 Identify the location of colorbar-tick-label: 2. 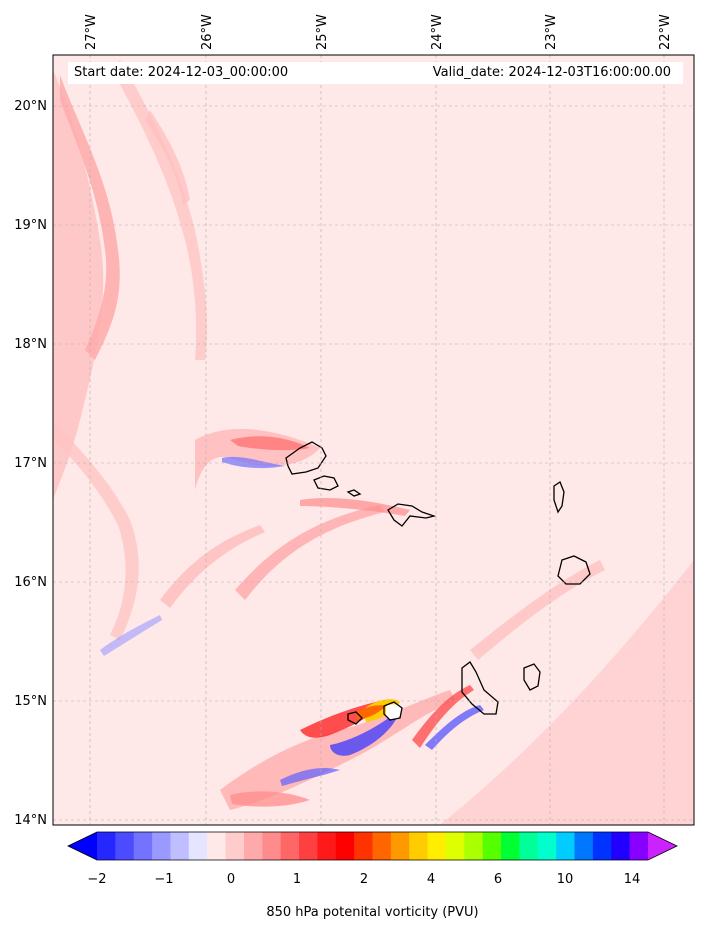
(364, 879).